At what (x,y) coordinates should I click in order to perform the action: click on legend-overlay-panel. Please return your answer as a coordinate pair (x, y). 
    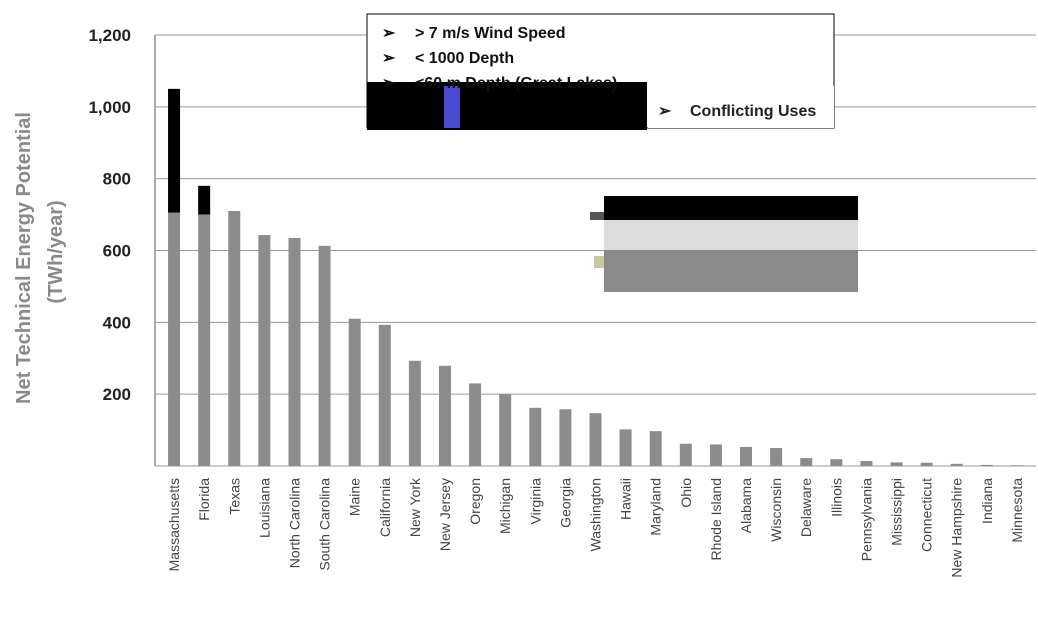
    Looking at the image, I should click on (741, 107).